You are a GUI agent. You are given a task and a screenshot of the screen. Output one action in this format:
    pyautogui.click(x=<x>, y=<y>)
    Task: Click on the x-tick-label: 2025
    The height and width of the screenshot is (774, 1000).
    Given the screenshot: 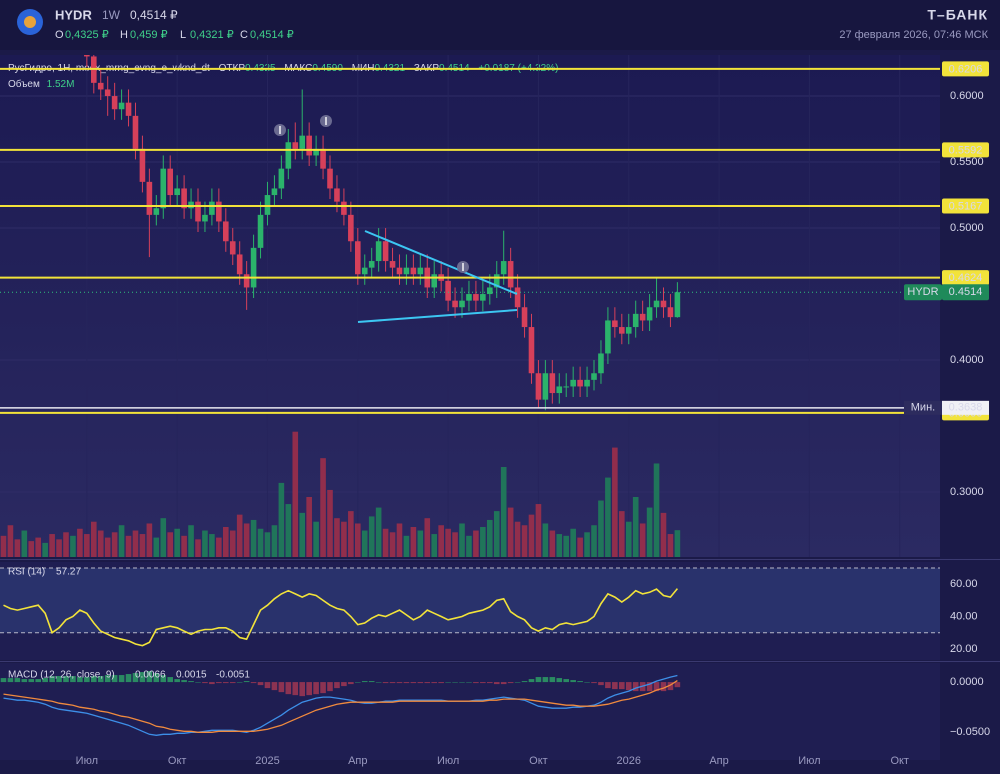 What is the action you would take?
    pyautogui.click(x=267, y=761)
    